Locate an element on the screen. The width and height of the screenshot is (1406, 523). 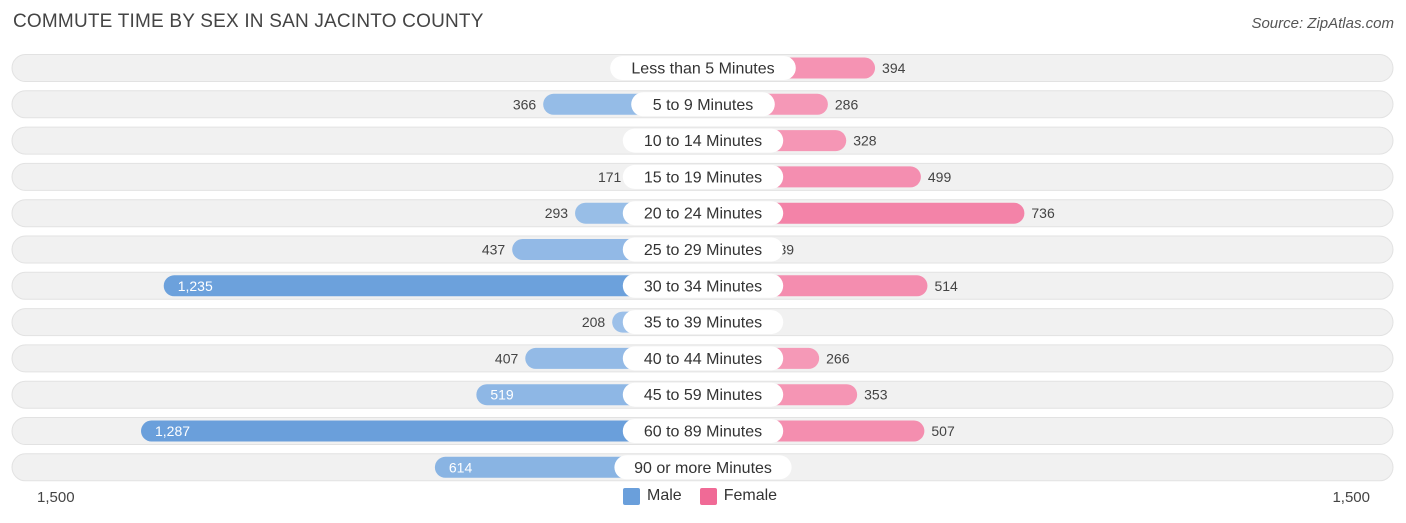
value-label-female: 286 is located at coordinates (847, 104).